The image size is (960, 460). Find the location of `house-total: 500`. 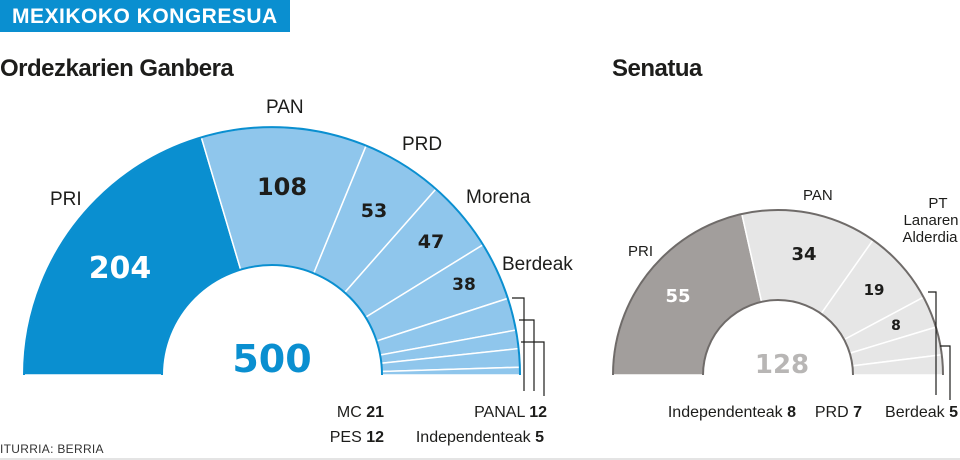

house-total: 500 is located at coordinates (271, 359).